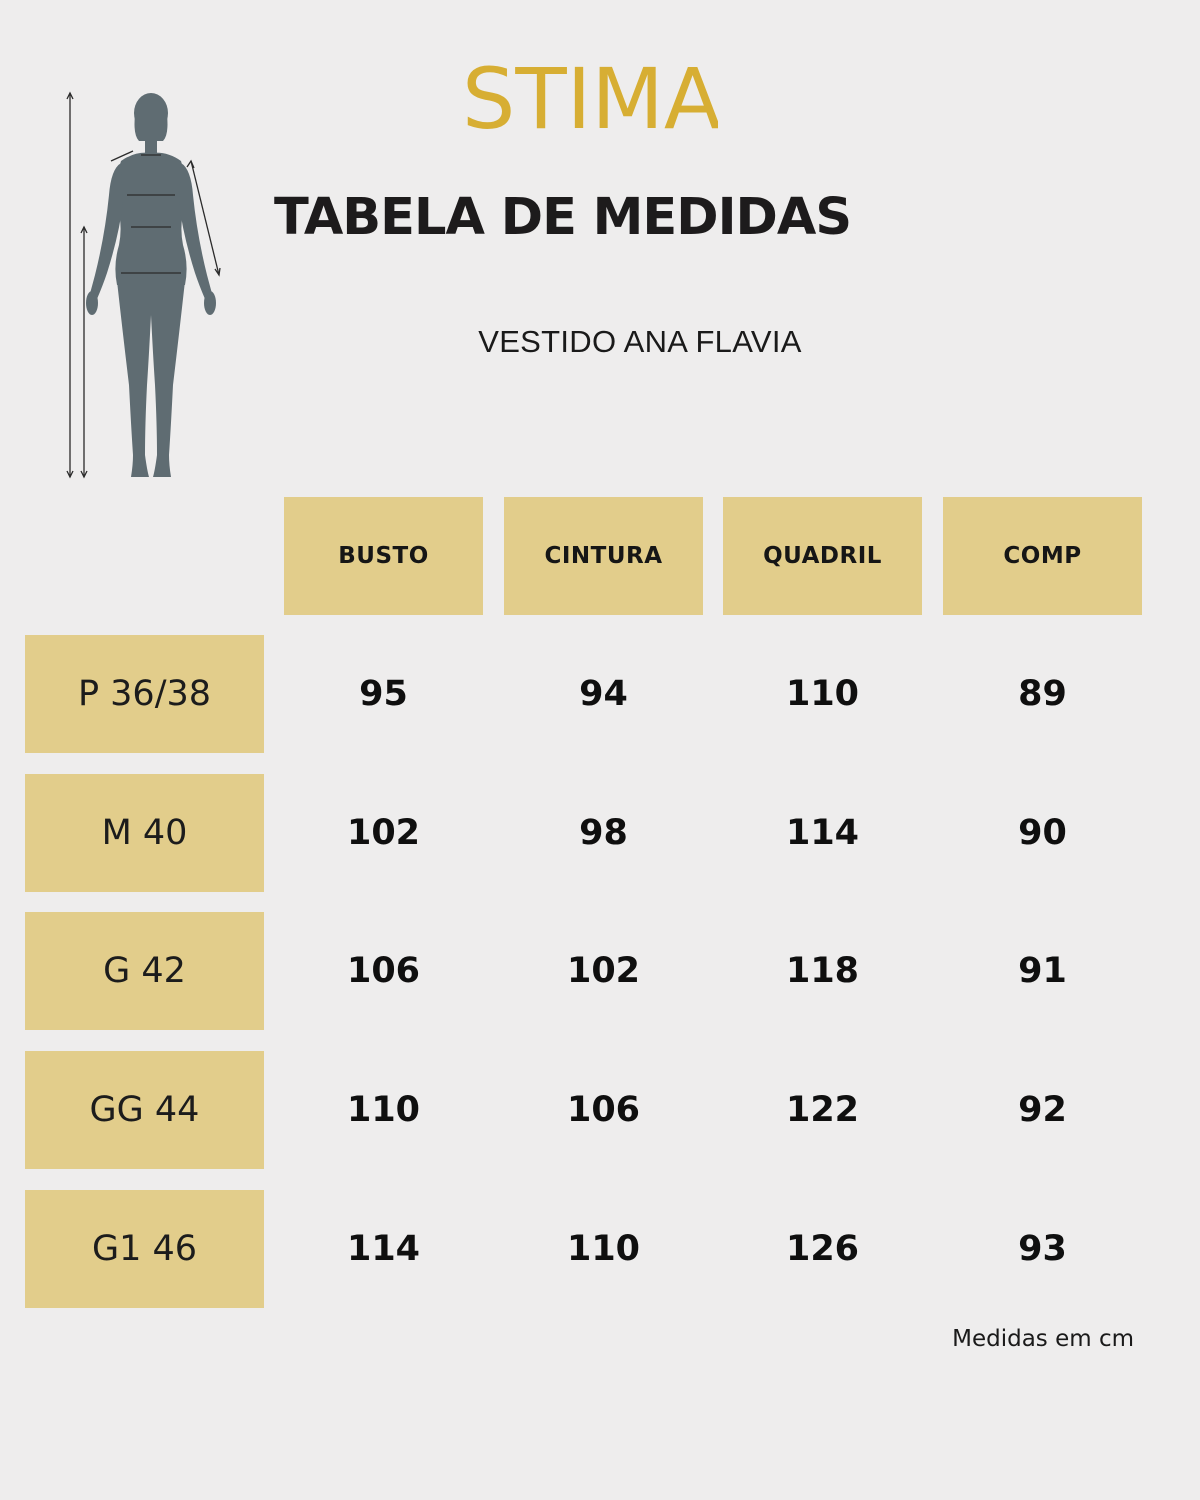 Image resolution: width=1200 pixels, height=1500 pixels. I want to click on table-cell-comp: 91, so click(1042, 971).